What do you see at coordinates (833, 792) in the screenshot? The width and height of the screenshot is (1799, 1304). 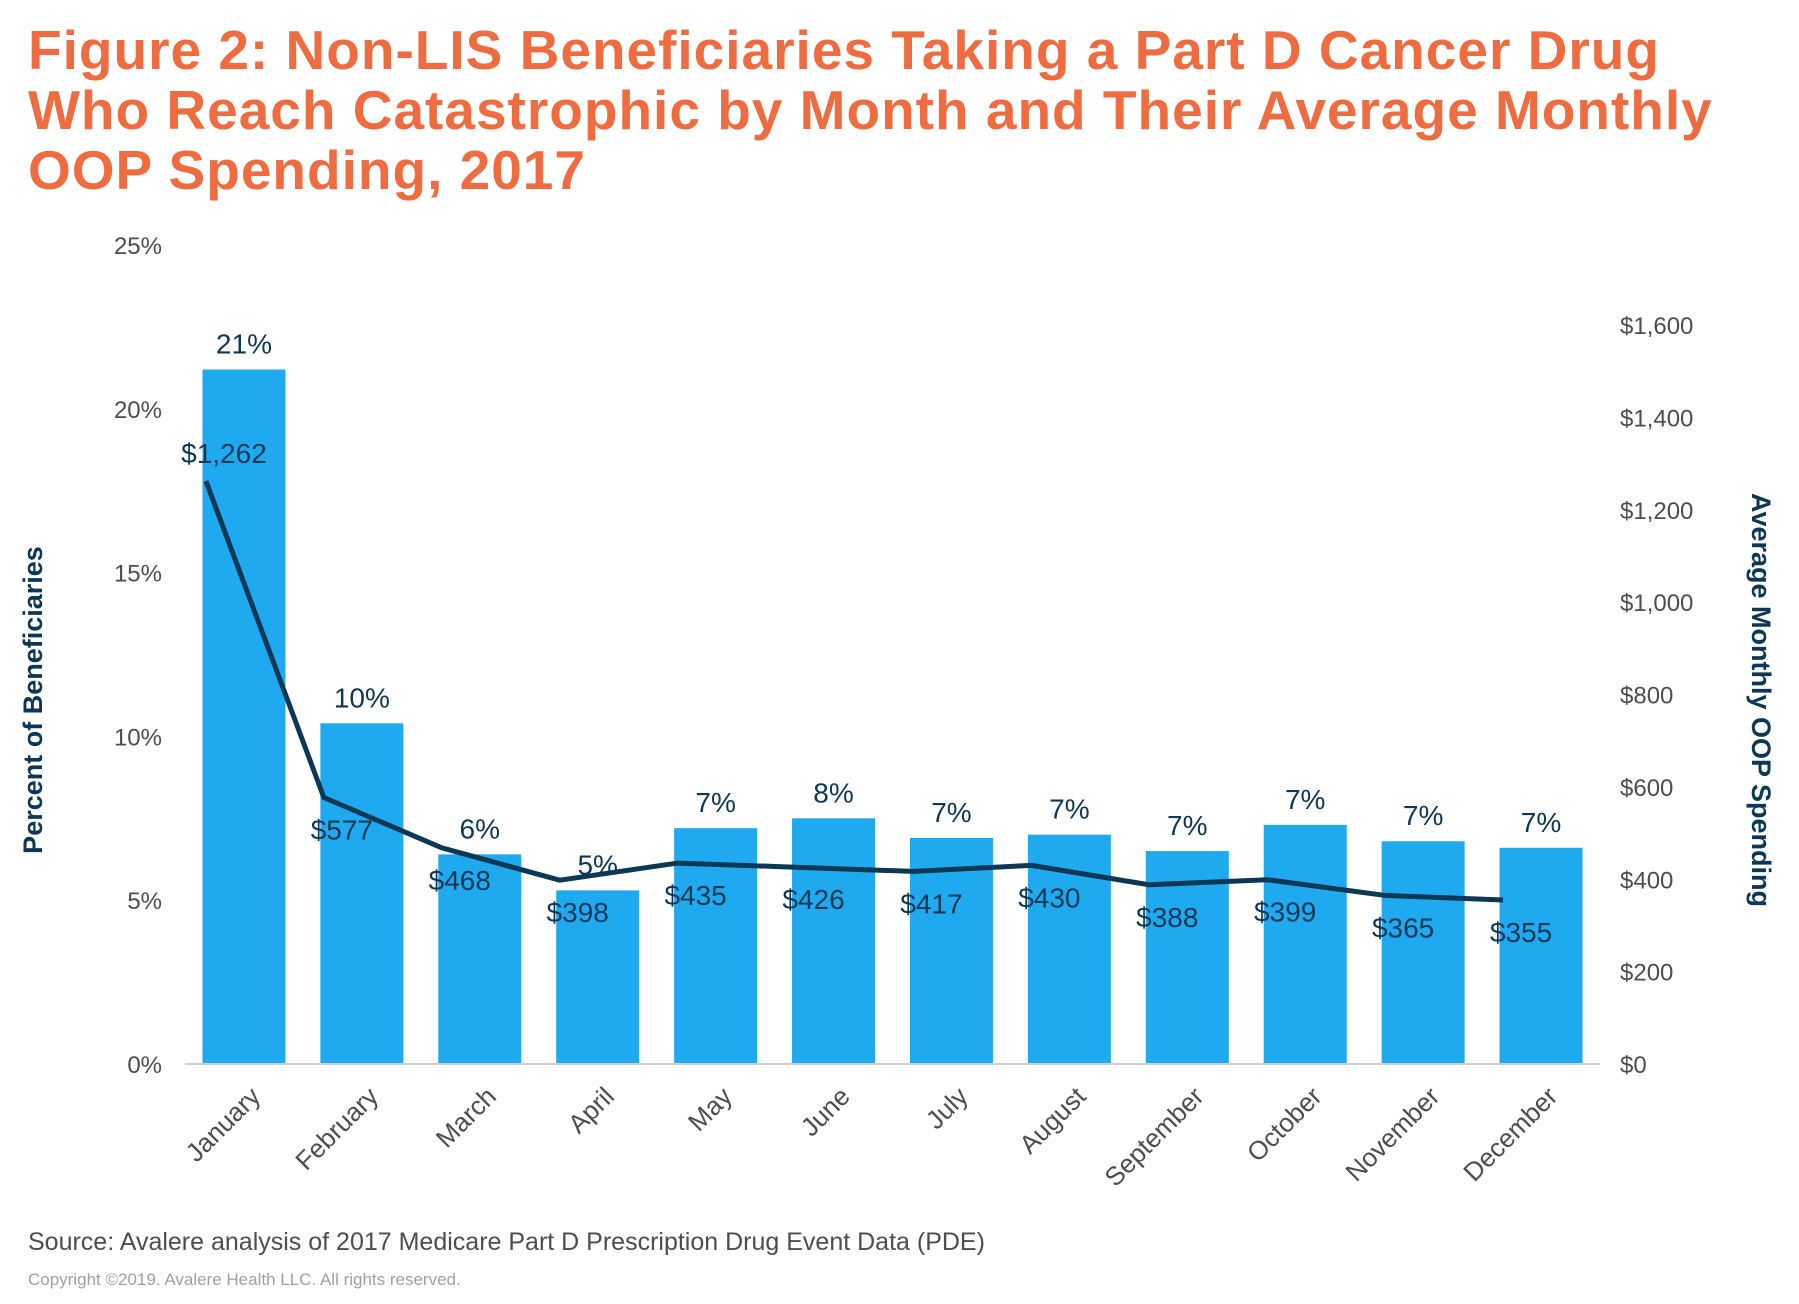 I see `bar-data-label: 8%` at bounding box center [833, 792].